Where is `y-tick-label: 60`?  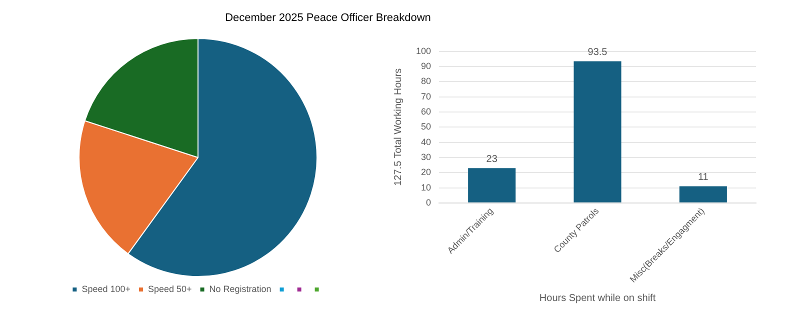
y-tick-label: 60 is located at coordinates (426, 111).